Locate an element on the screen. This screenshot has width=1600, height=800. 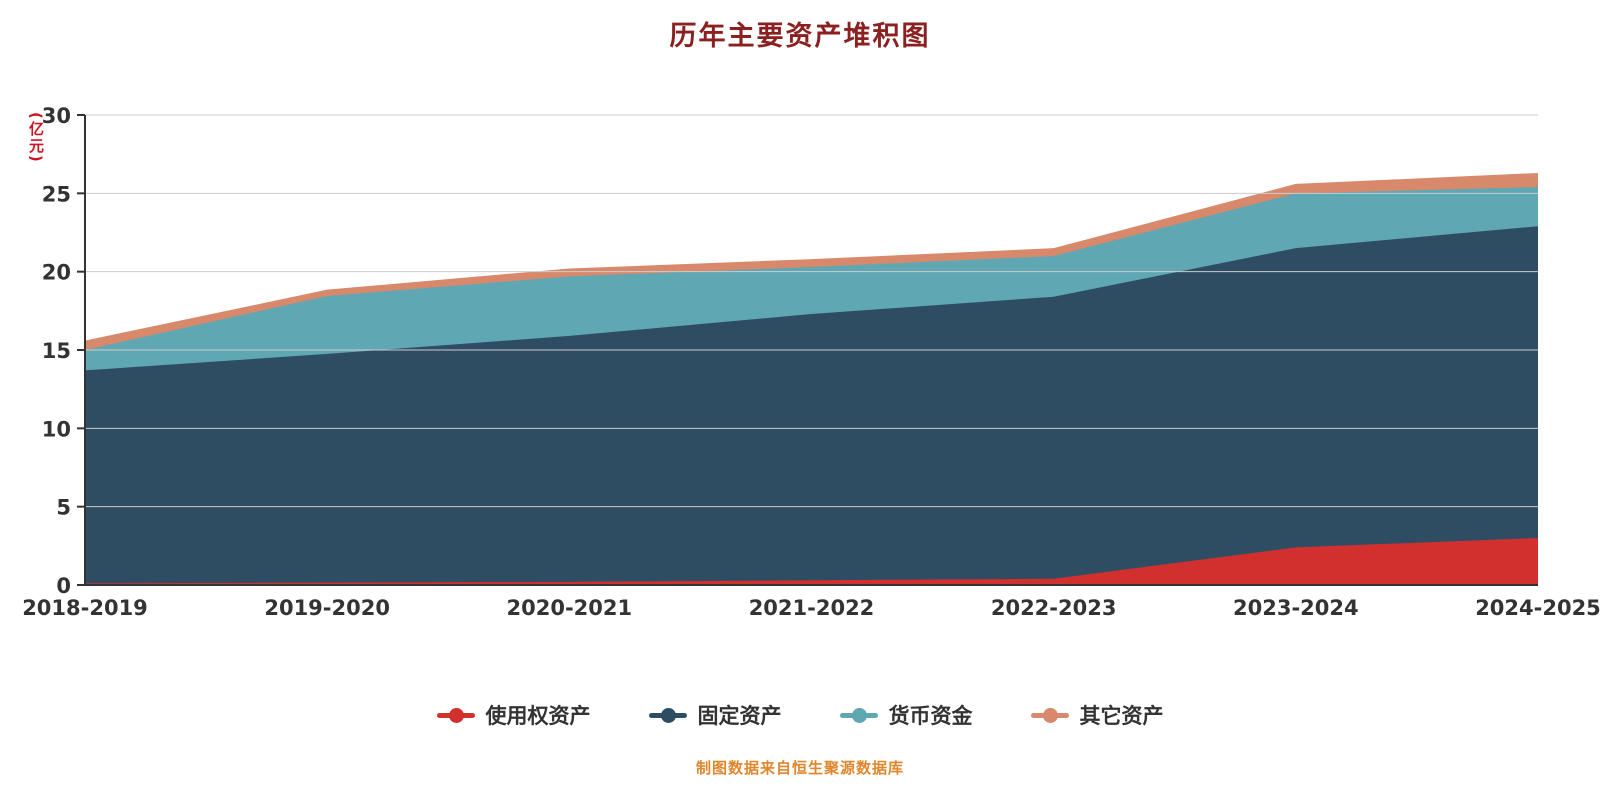
legend-item-货币资金: 货币资金 is located at coordinates (906, 715).